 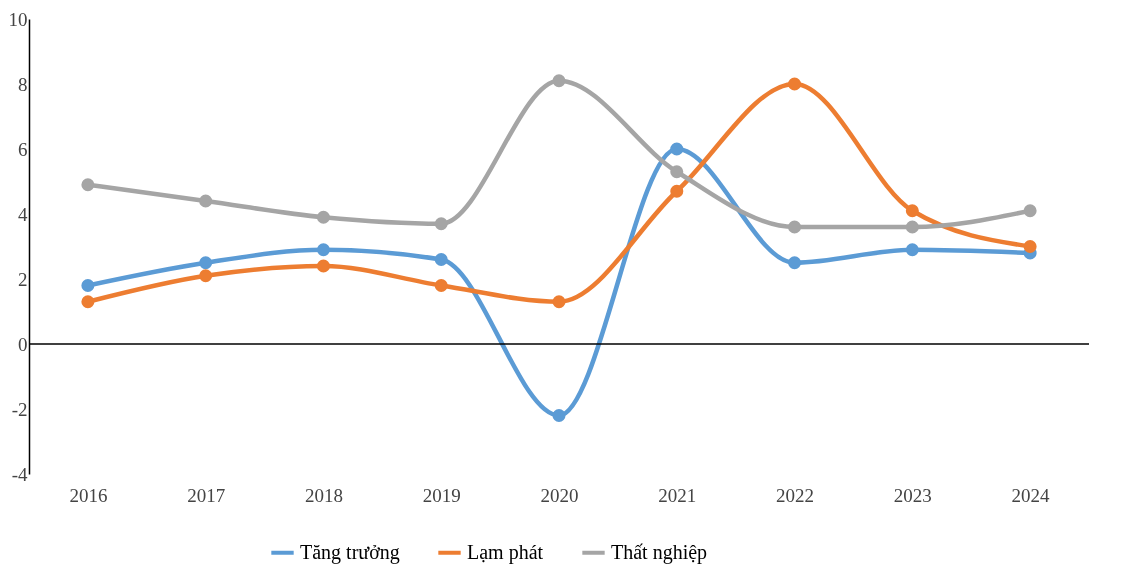 I want to click on y-tick-label: 4, so click(x=23, y=214).